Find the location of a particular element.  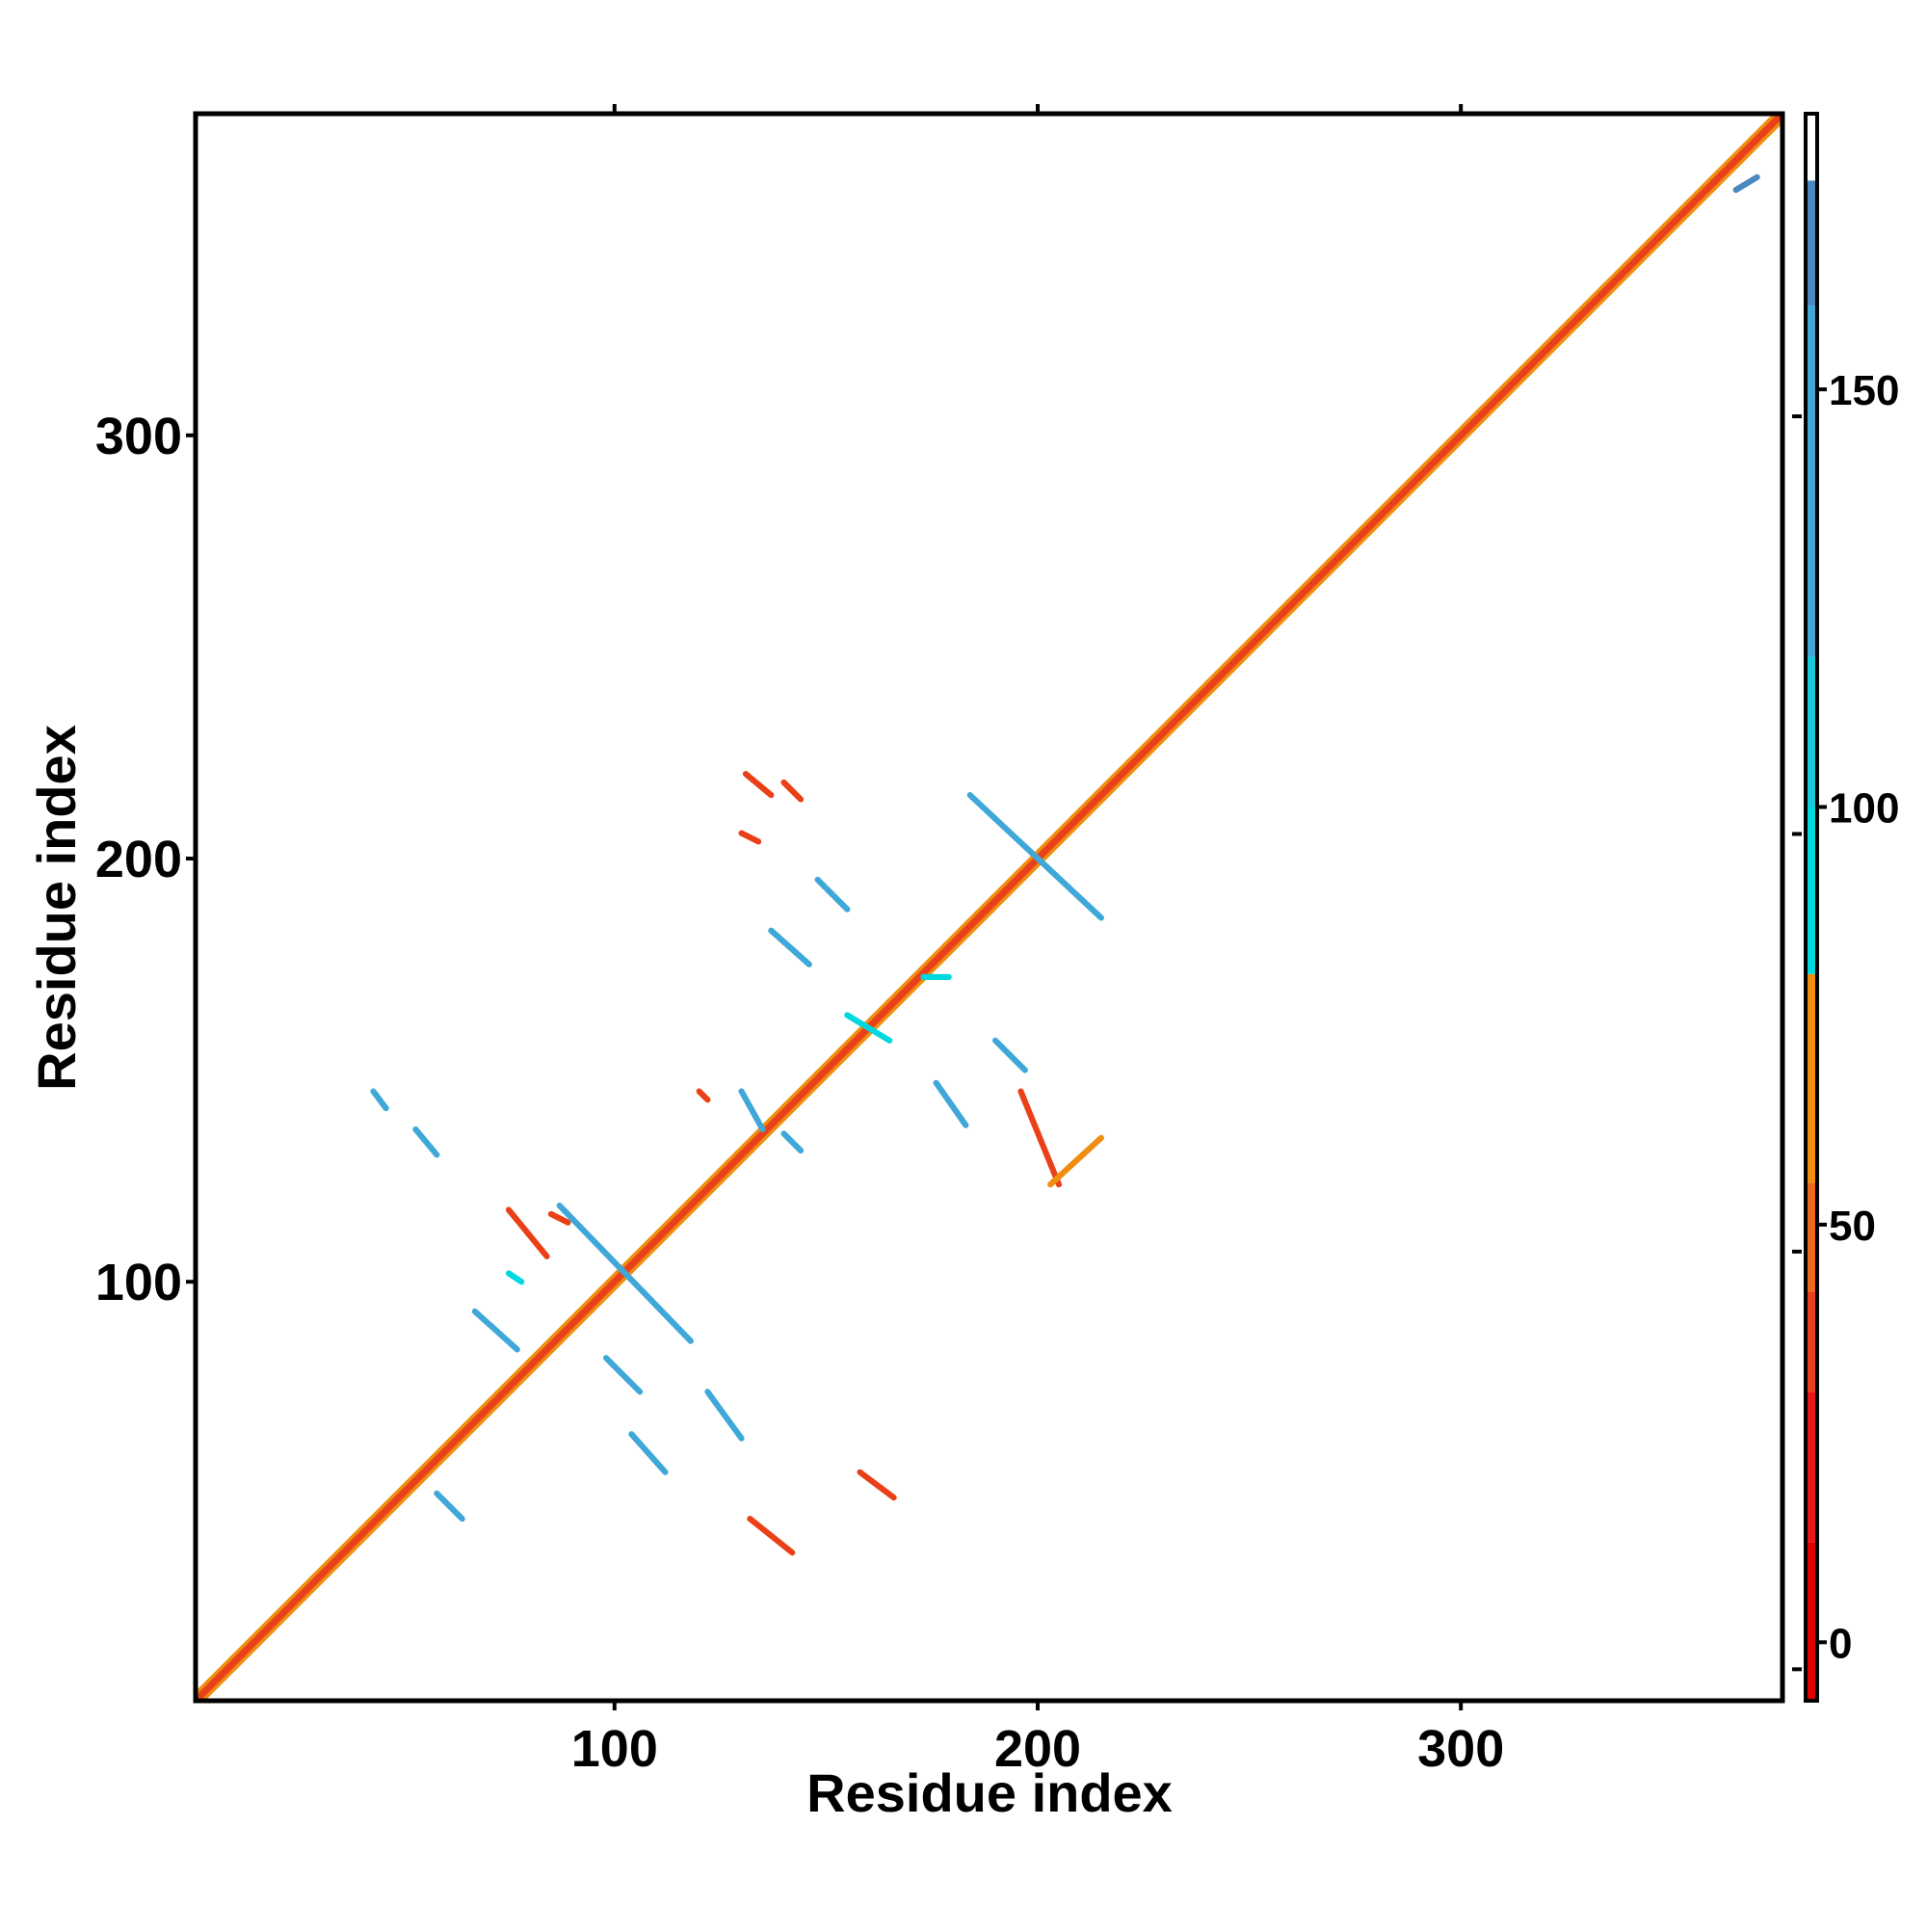

y-axis-label: Residue index is located at coordinates (56, 908).